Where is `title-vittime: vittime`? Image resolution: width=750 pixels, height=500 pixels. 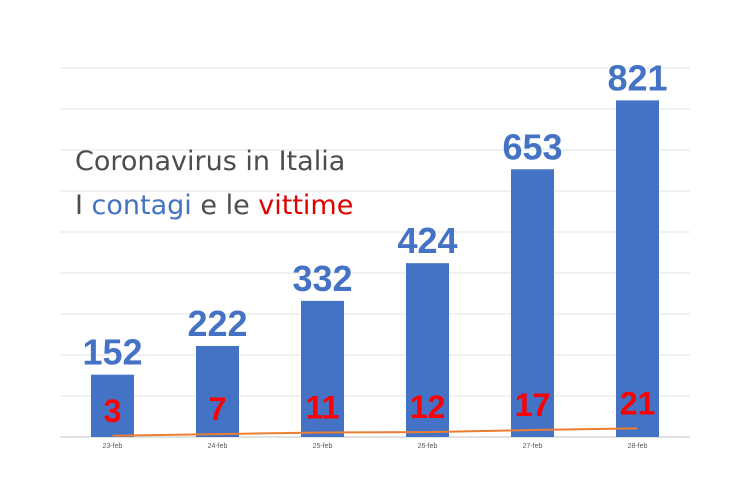 title-vittime: vittime is located at coordinates (305, 205).